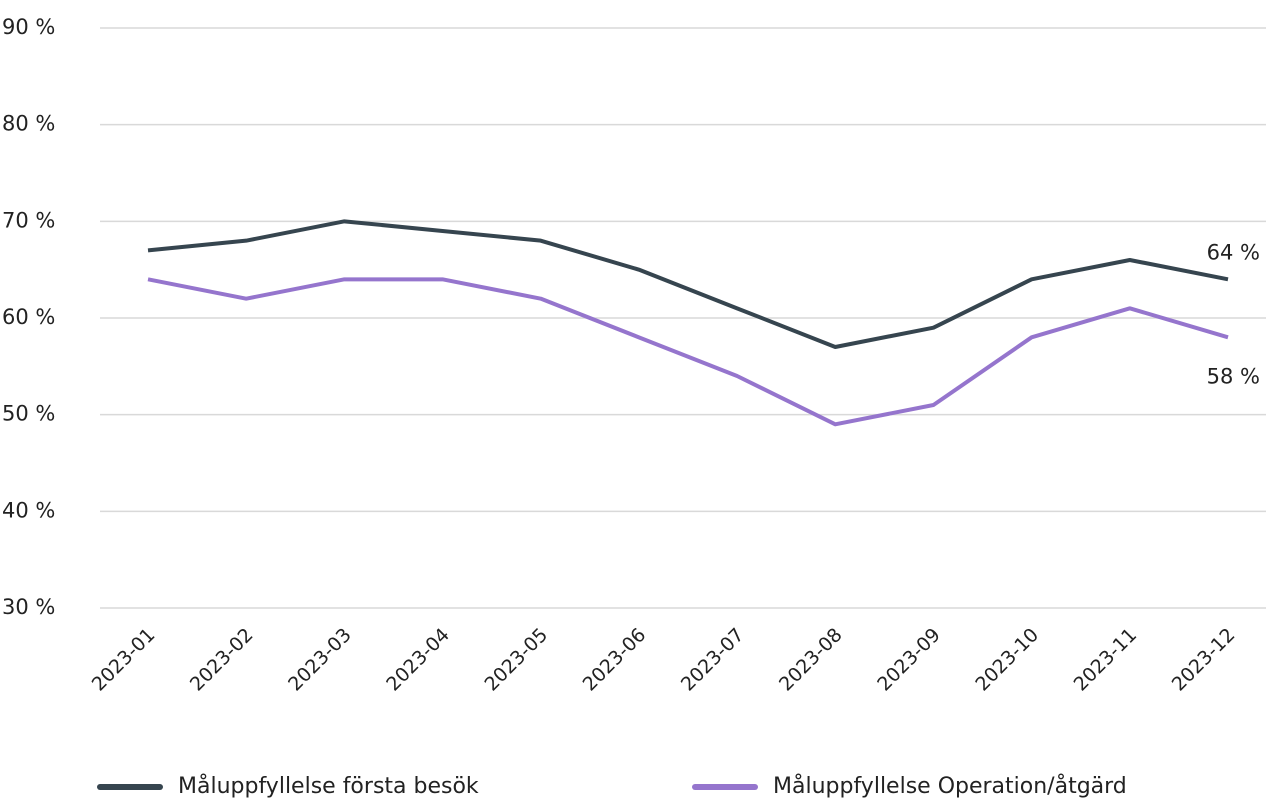 Image resolution: width=1266 pixels, height=800 pixels. Describe the element at coordinates (418, 660) in the screenshot. I see `x-tick-label: 2023-04` at that location.